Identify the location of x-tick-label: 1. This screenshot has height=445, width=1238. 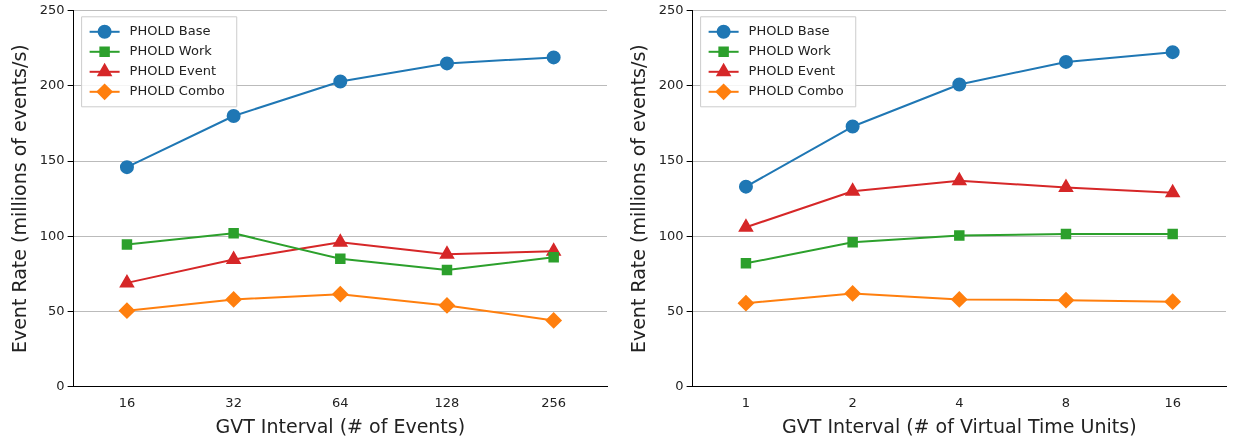
(746, 402).